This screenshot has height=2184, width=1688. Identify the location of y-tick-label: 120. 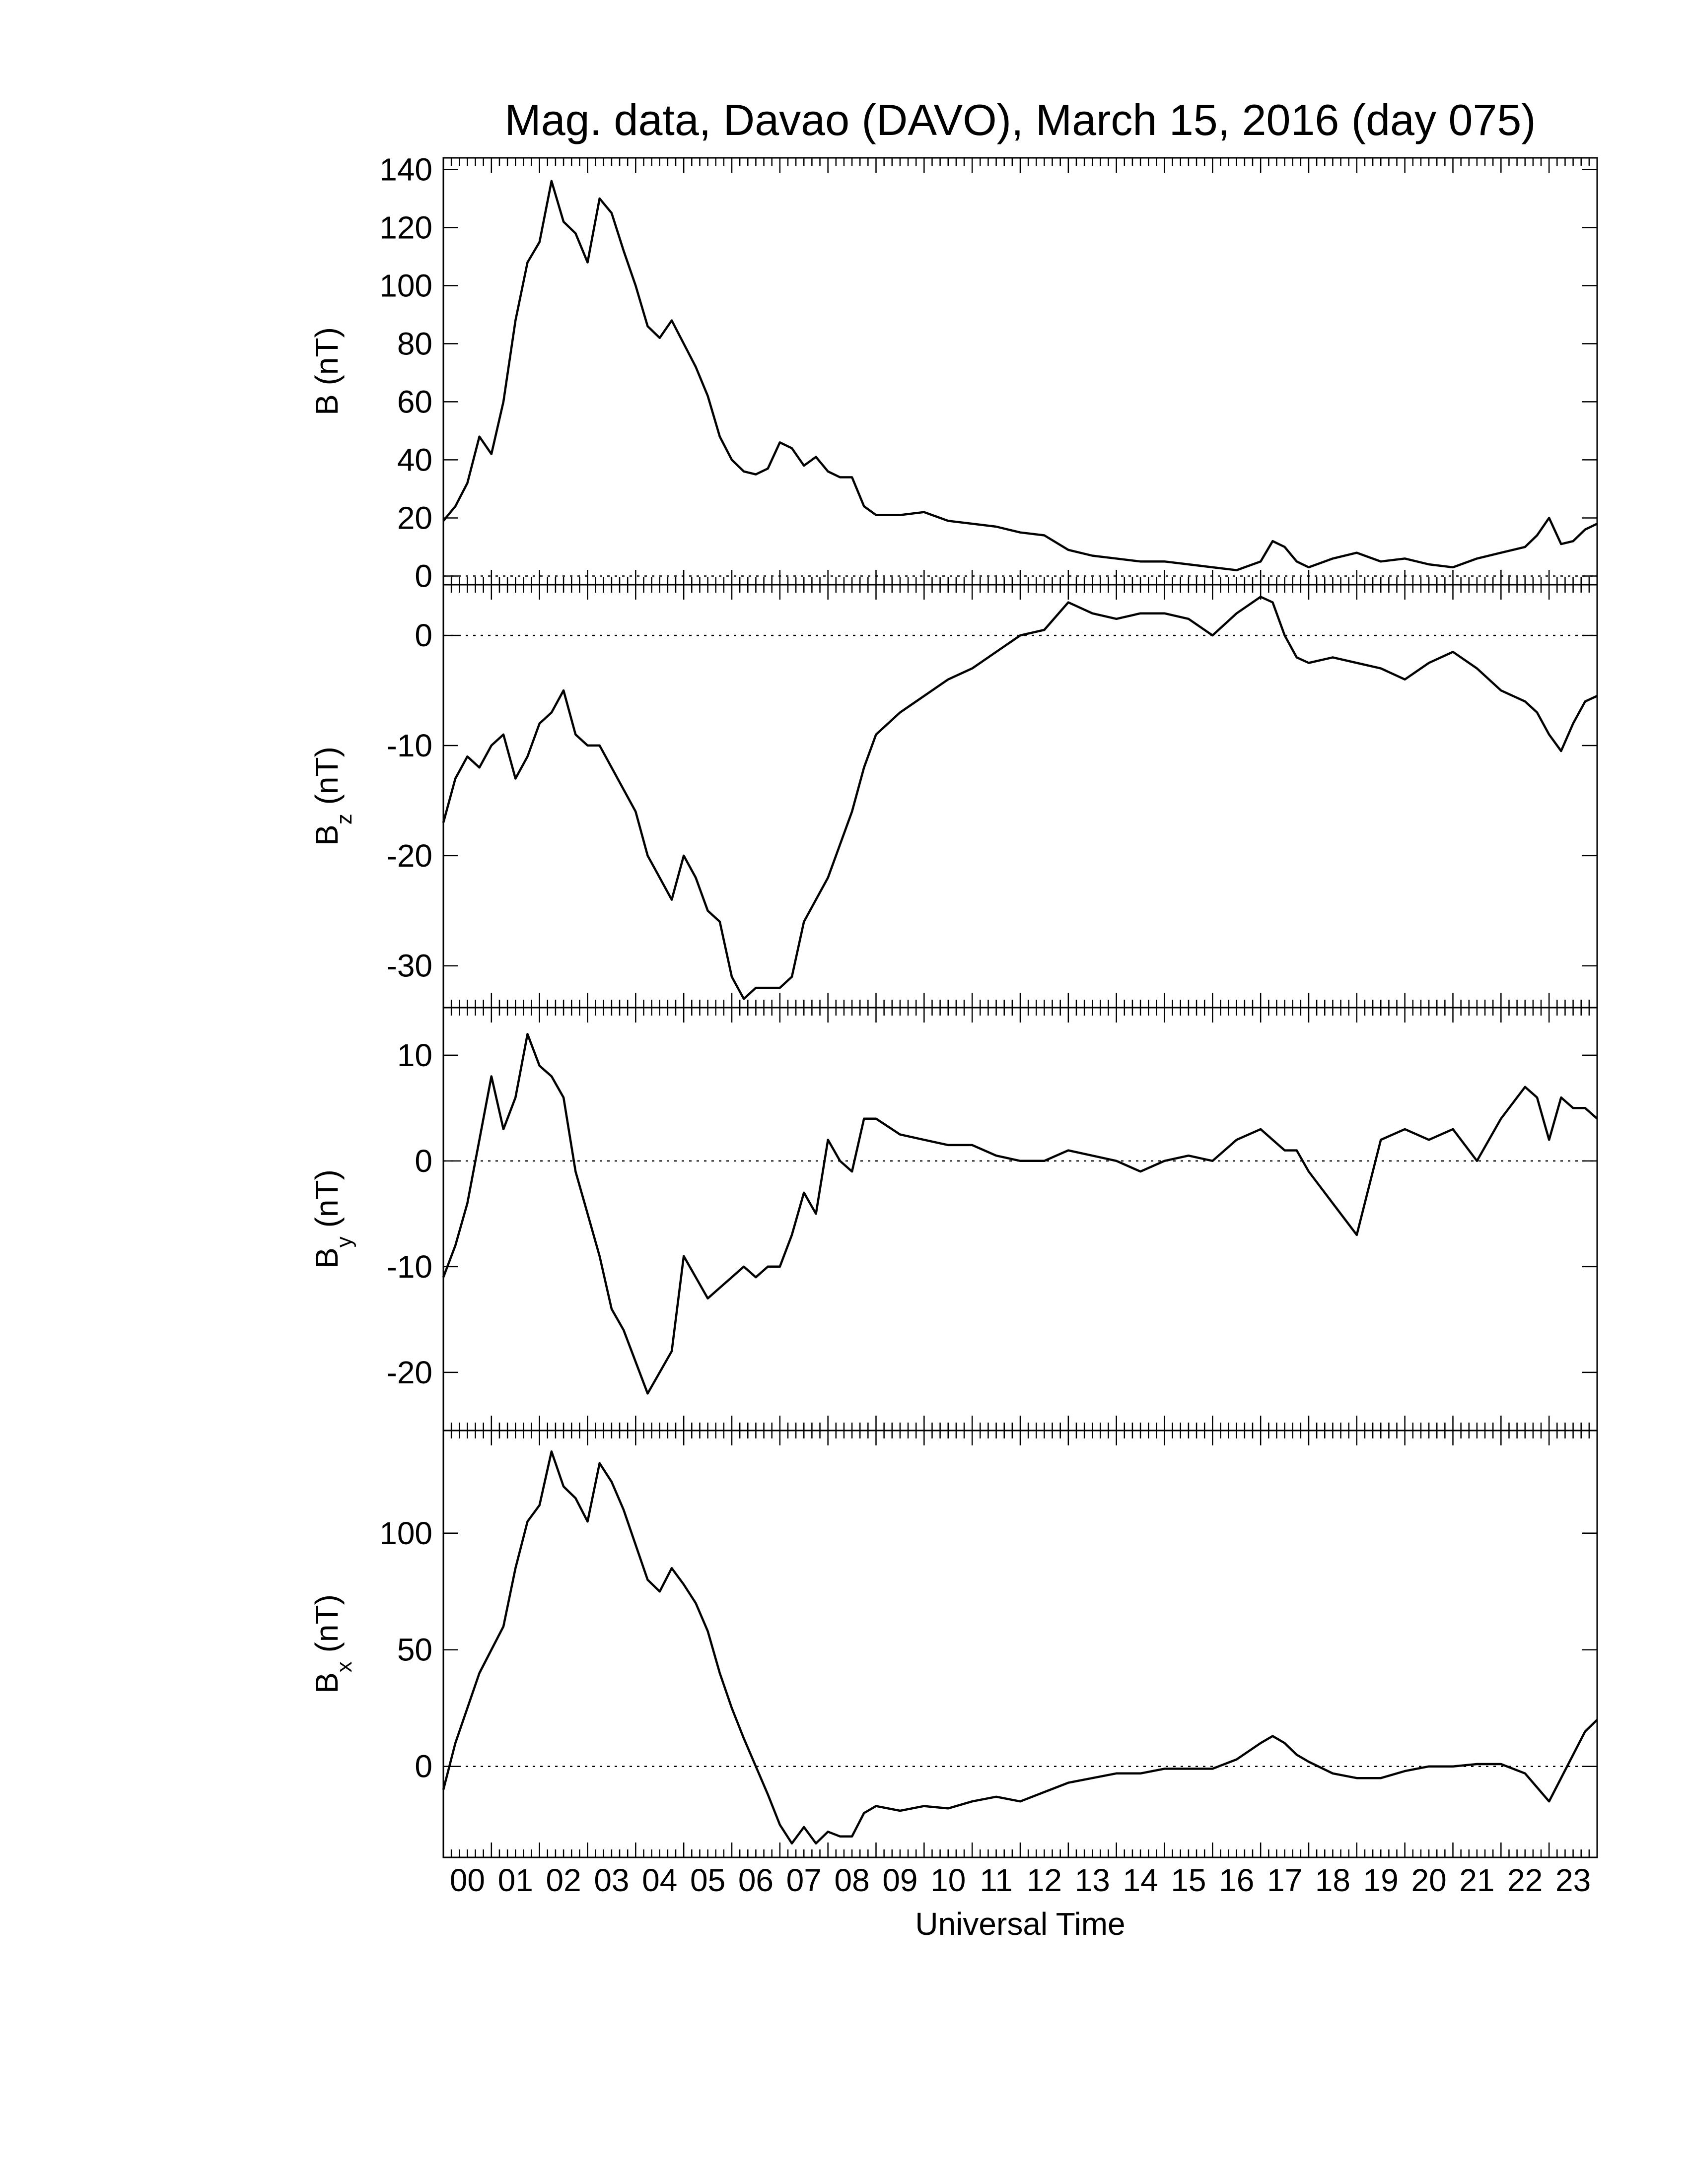
(405, 227).